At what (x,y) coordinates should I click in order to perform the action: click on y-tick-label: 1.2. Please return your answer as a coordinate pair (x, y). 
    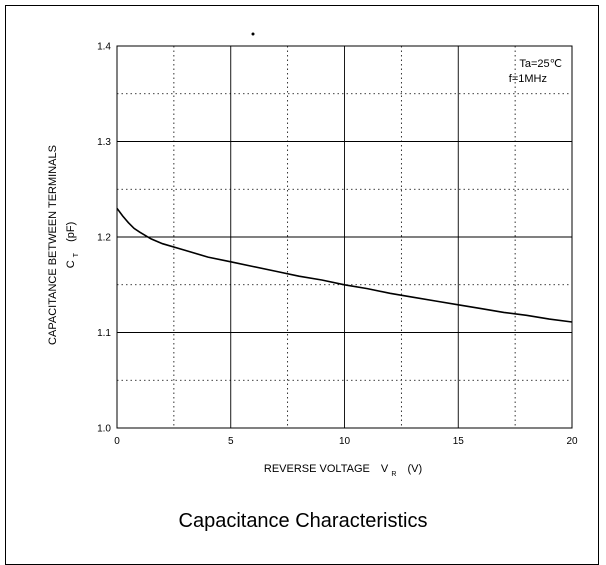
    Looking at the image, I should click on (104, 238).